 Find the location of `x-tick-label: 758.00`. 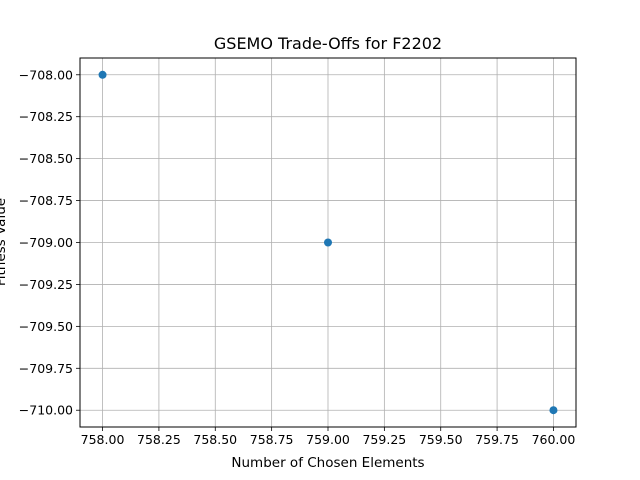

x-tick-label: 758.00 is located at coordinates (103, 439).